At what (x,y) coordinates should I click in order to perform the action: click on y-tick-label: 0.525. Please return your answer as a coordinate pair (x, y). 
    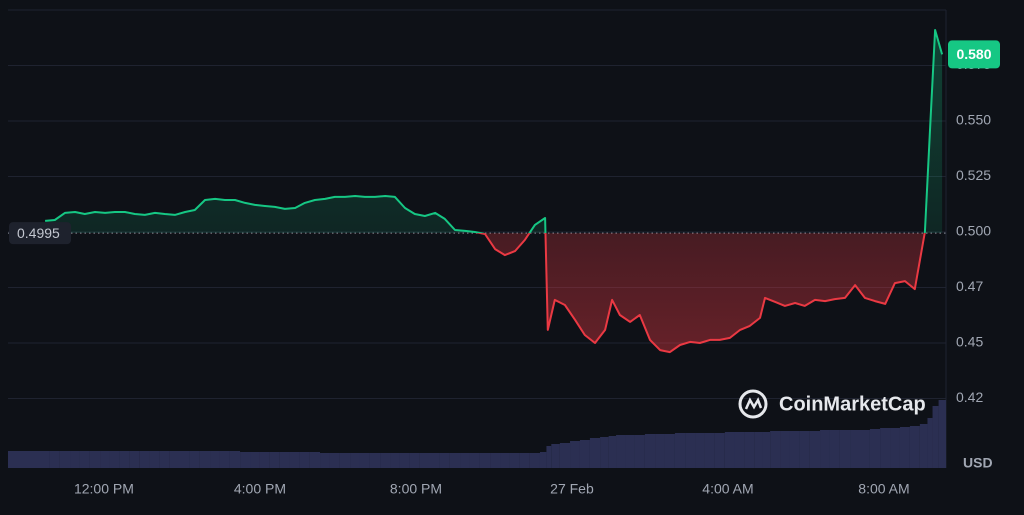
    Looking at the image, I should click on (973, 175).